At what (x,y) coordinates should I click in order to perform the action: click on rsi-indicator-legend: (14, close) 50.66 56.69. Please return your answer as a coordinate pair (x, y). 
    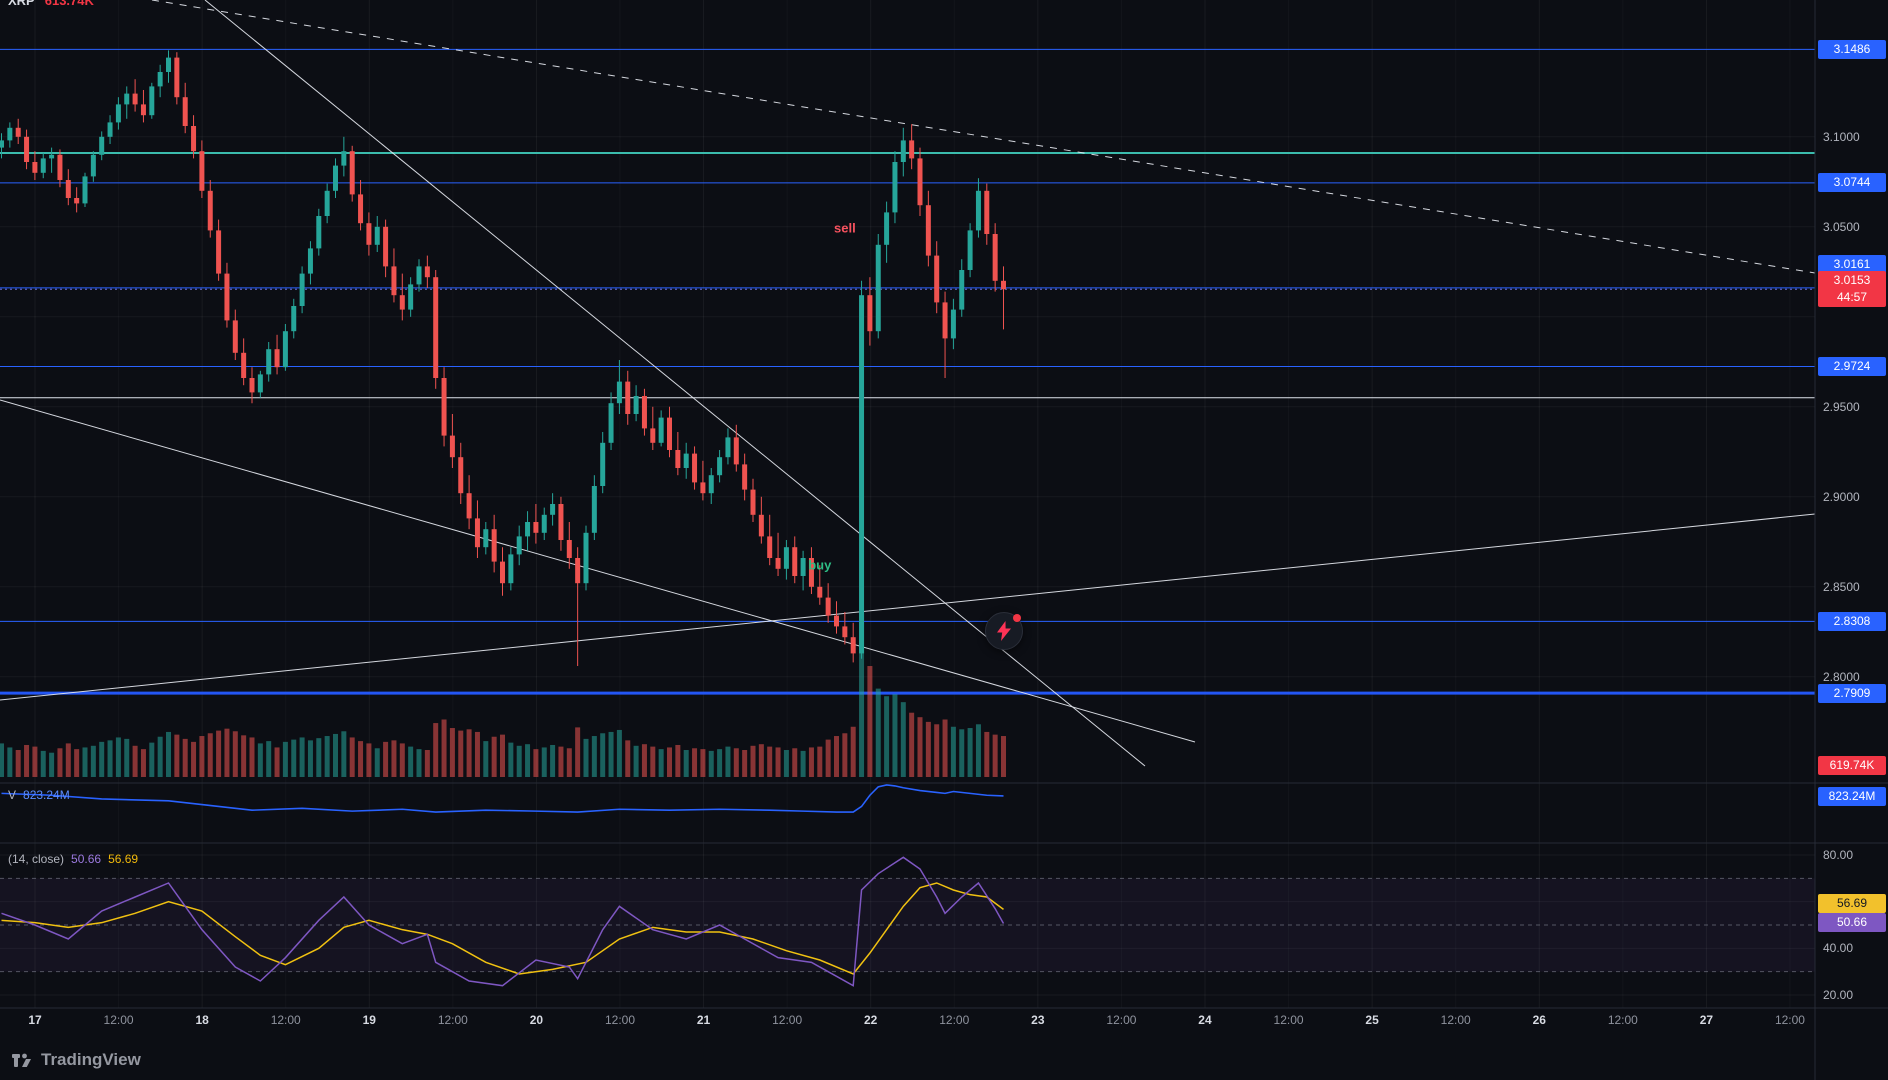
    Looking at the image, I should click on (73, 859).